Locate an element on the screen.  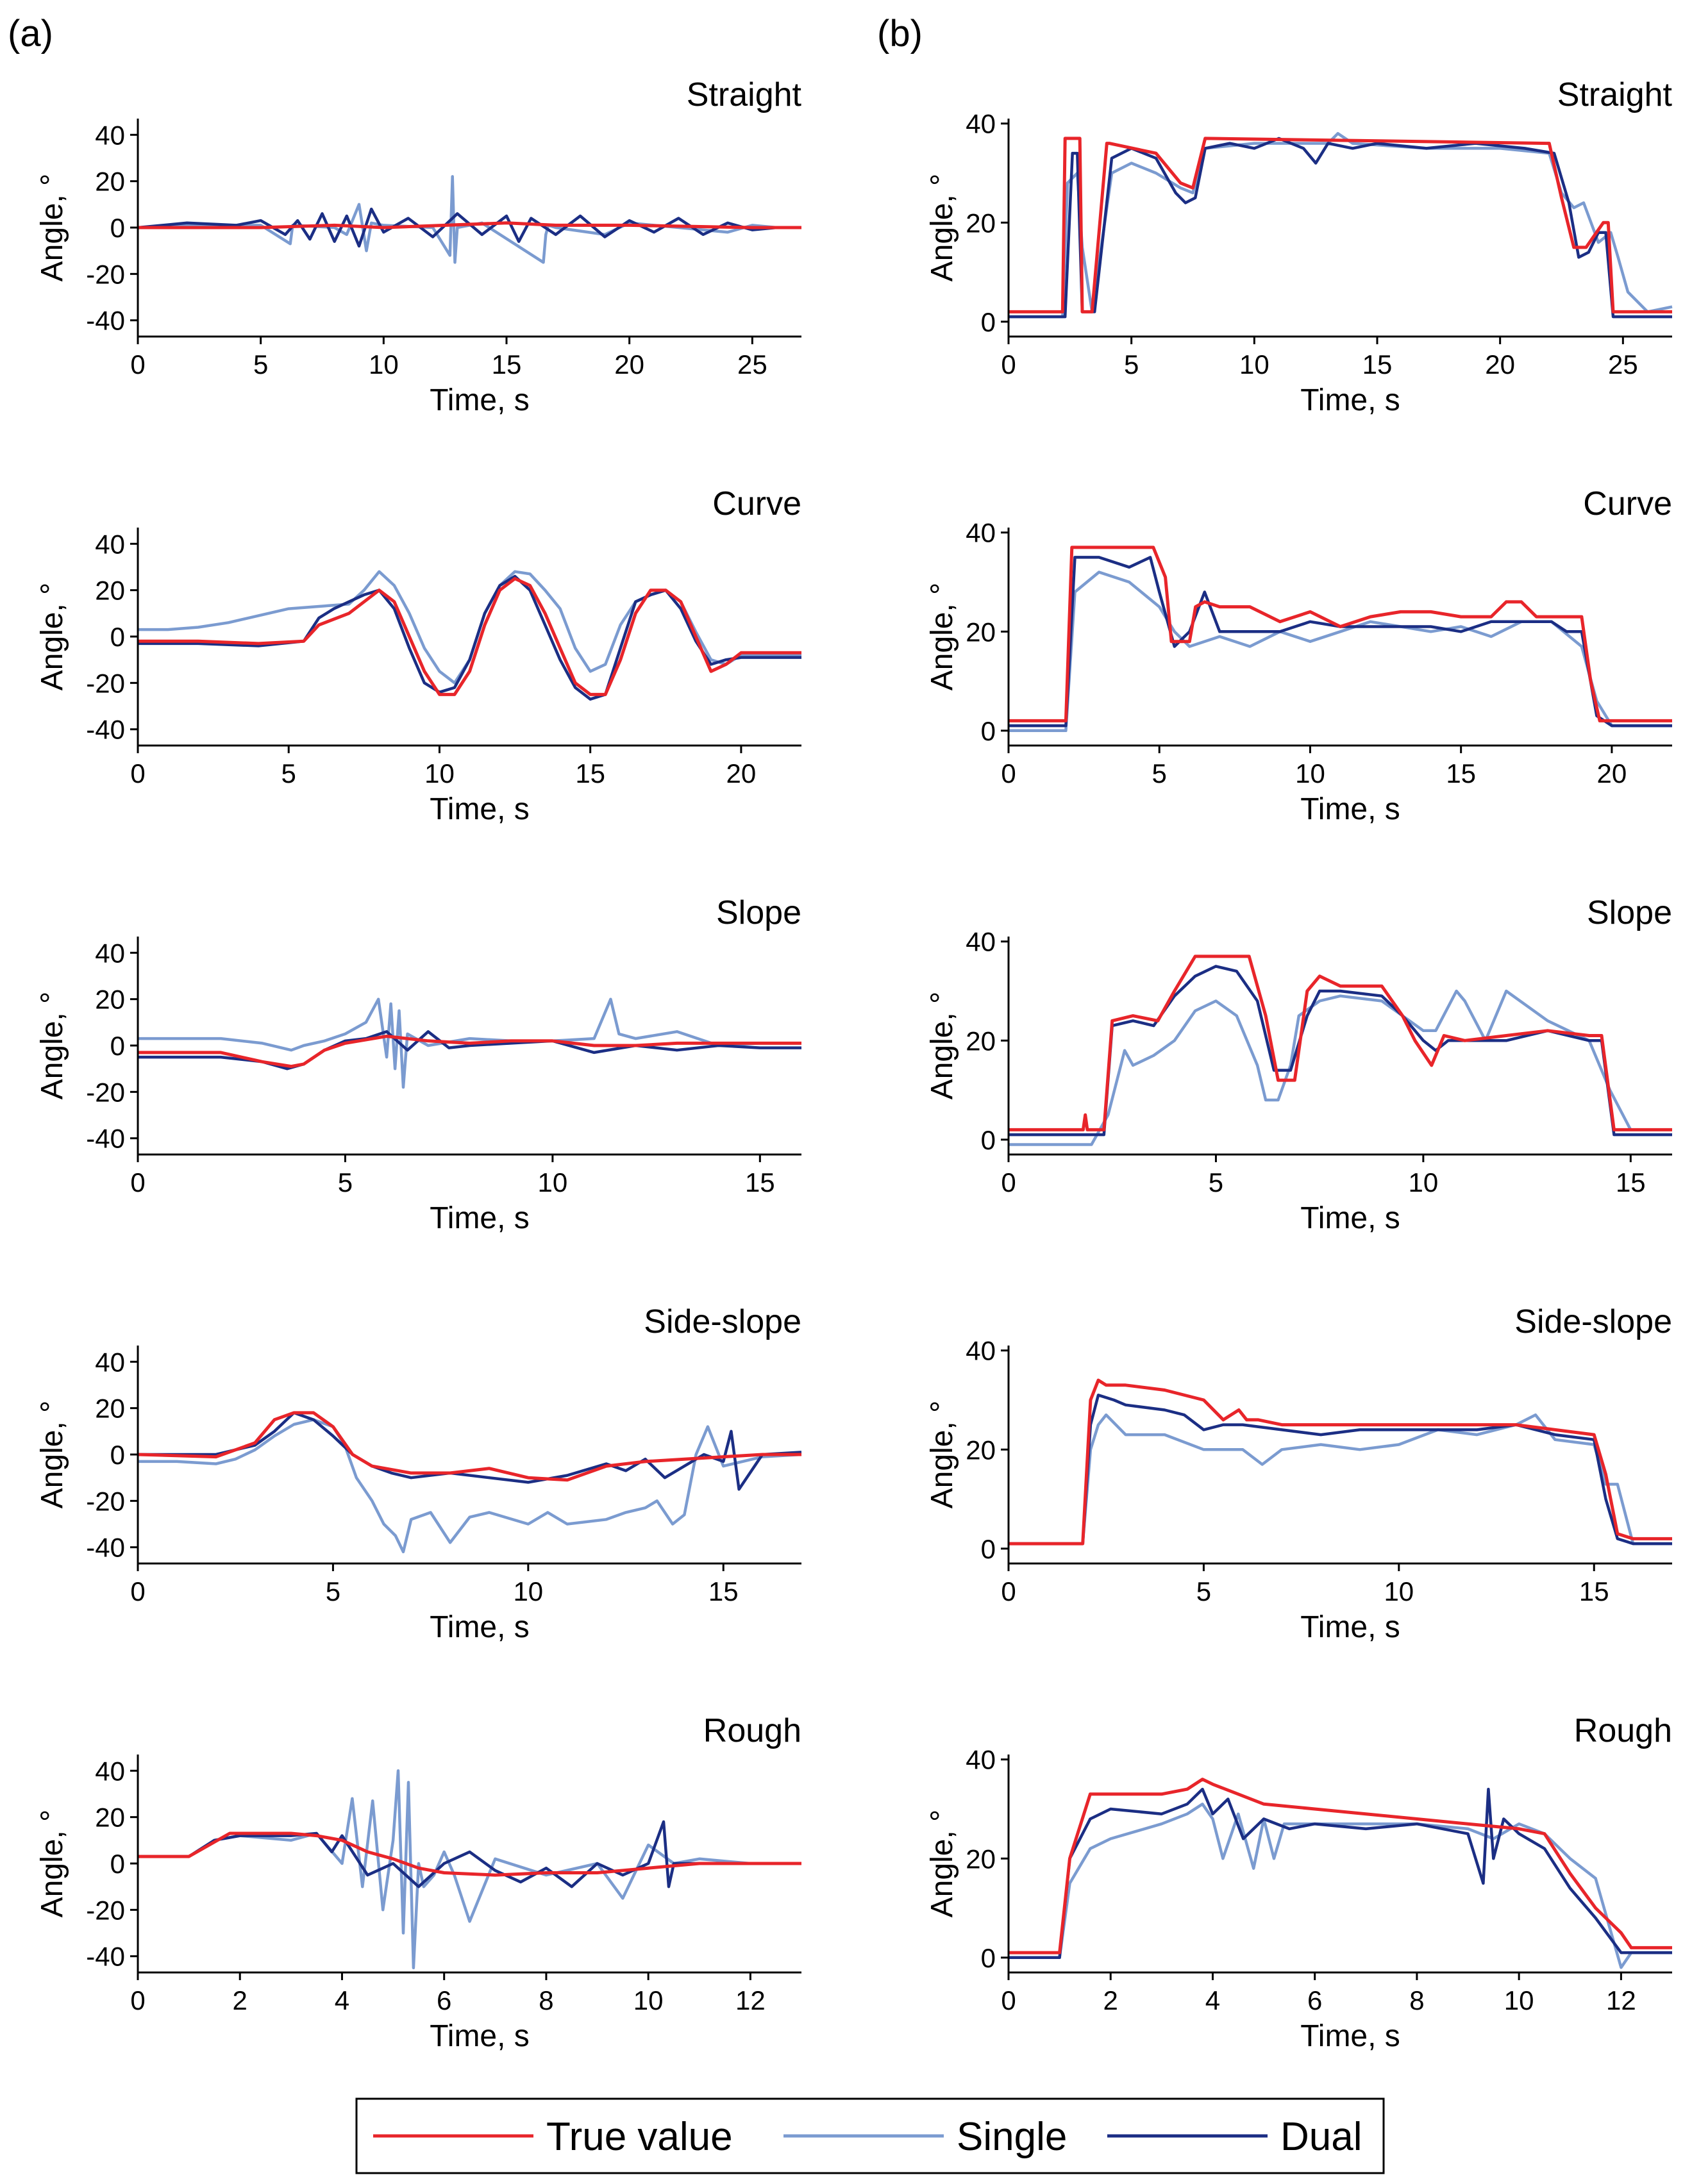
chart-b-curve: Curve 0 5 10 15 20 40 20 0 Time, s Angle, ° is located at coordinates (1298, 656).